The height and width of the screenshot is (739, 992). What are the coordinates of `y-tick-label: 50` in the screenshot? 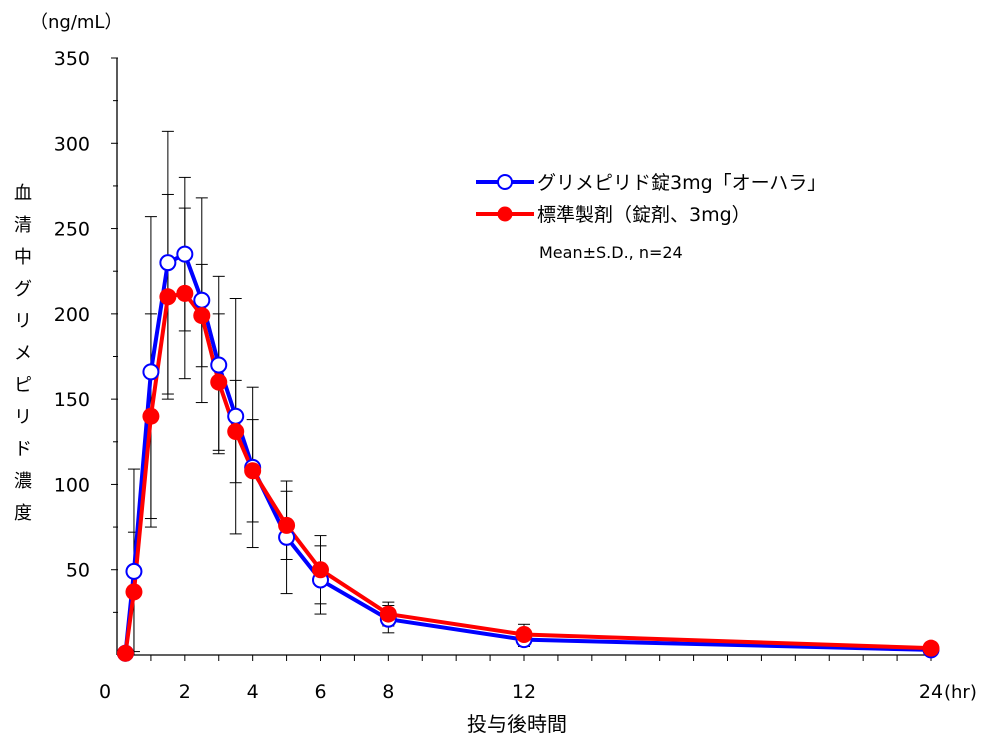 It's located at (78, 571).